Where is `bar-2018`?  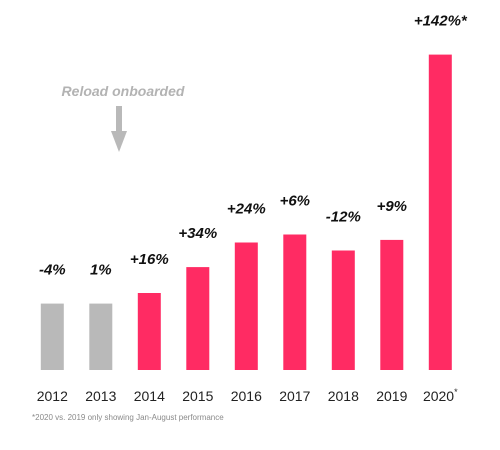
bar-2018 is located at coordinates (343, 310).